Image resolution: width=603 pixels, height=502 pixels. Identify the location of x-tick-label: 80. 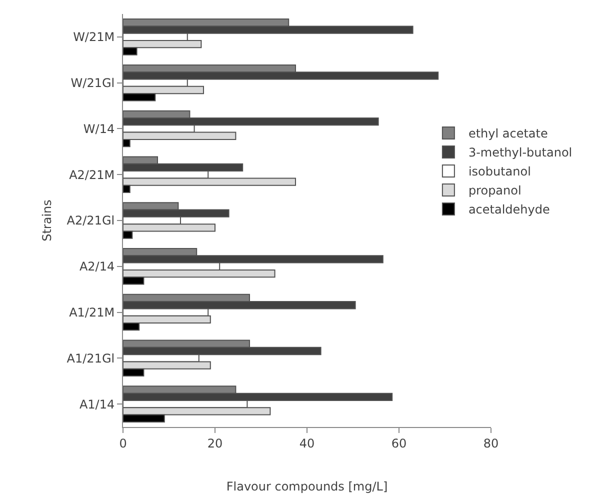
(491, 443).